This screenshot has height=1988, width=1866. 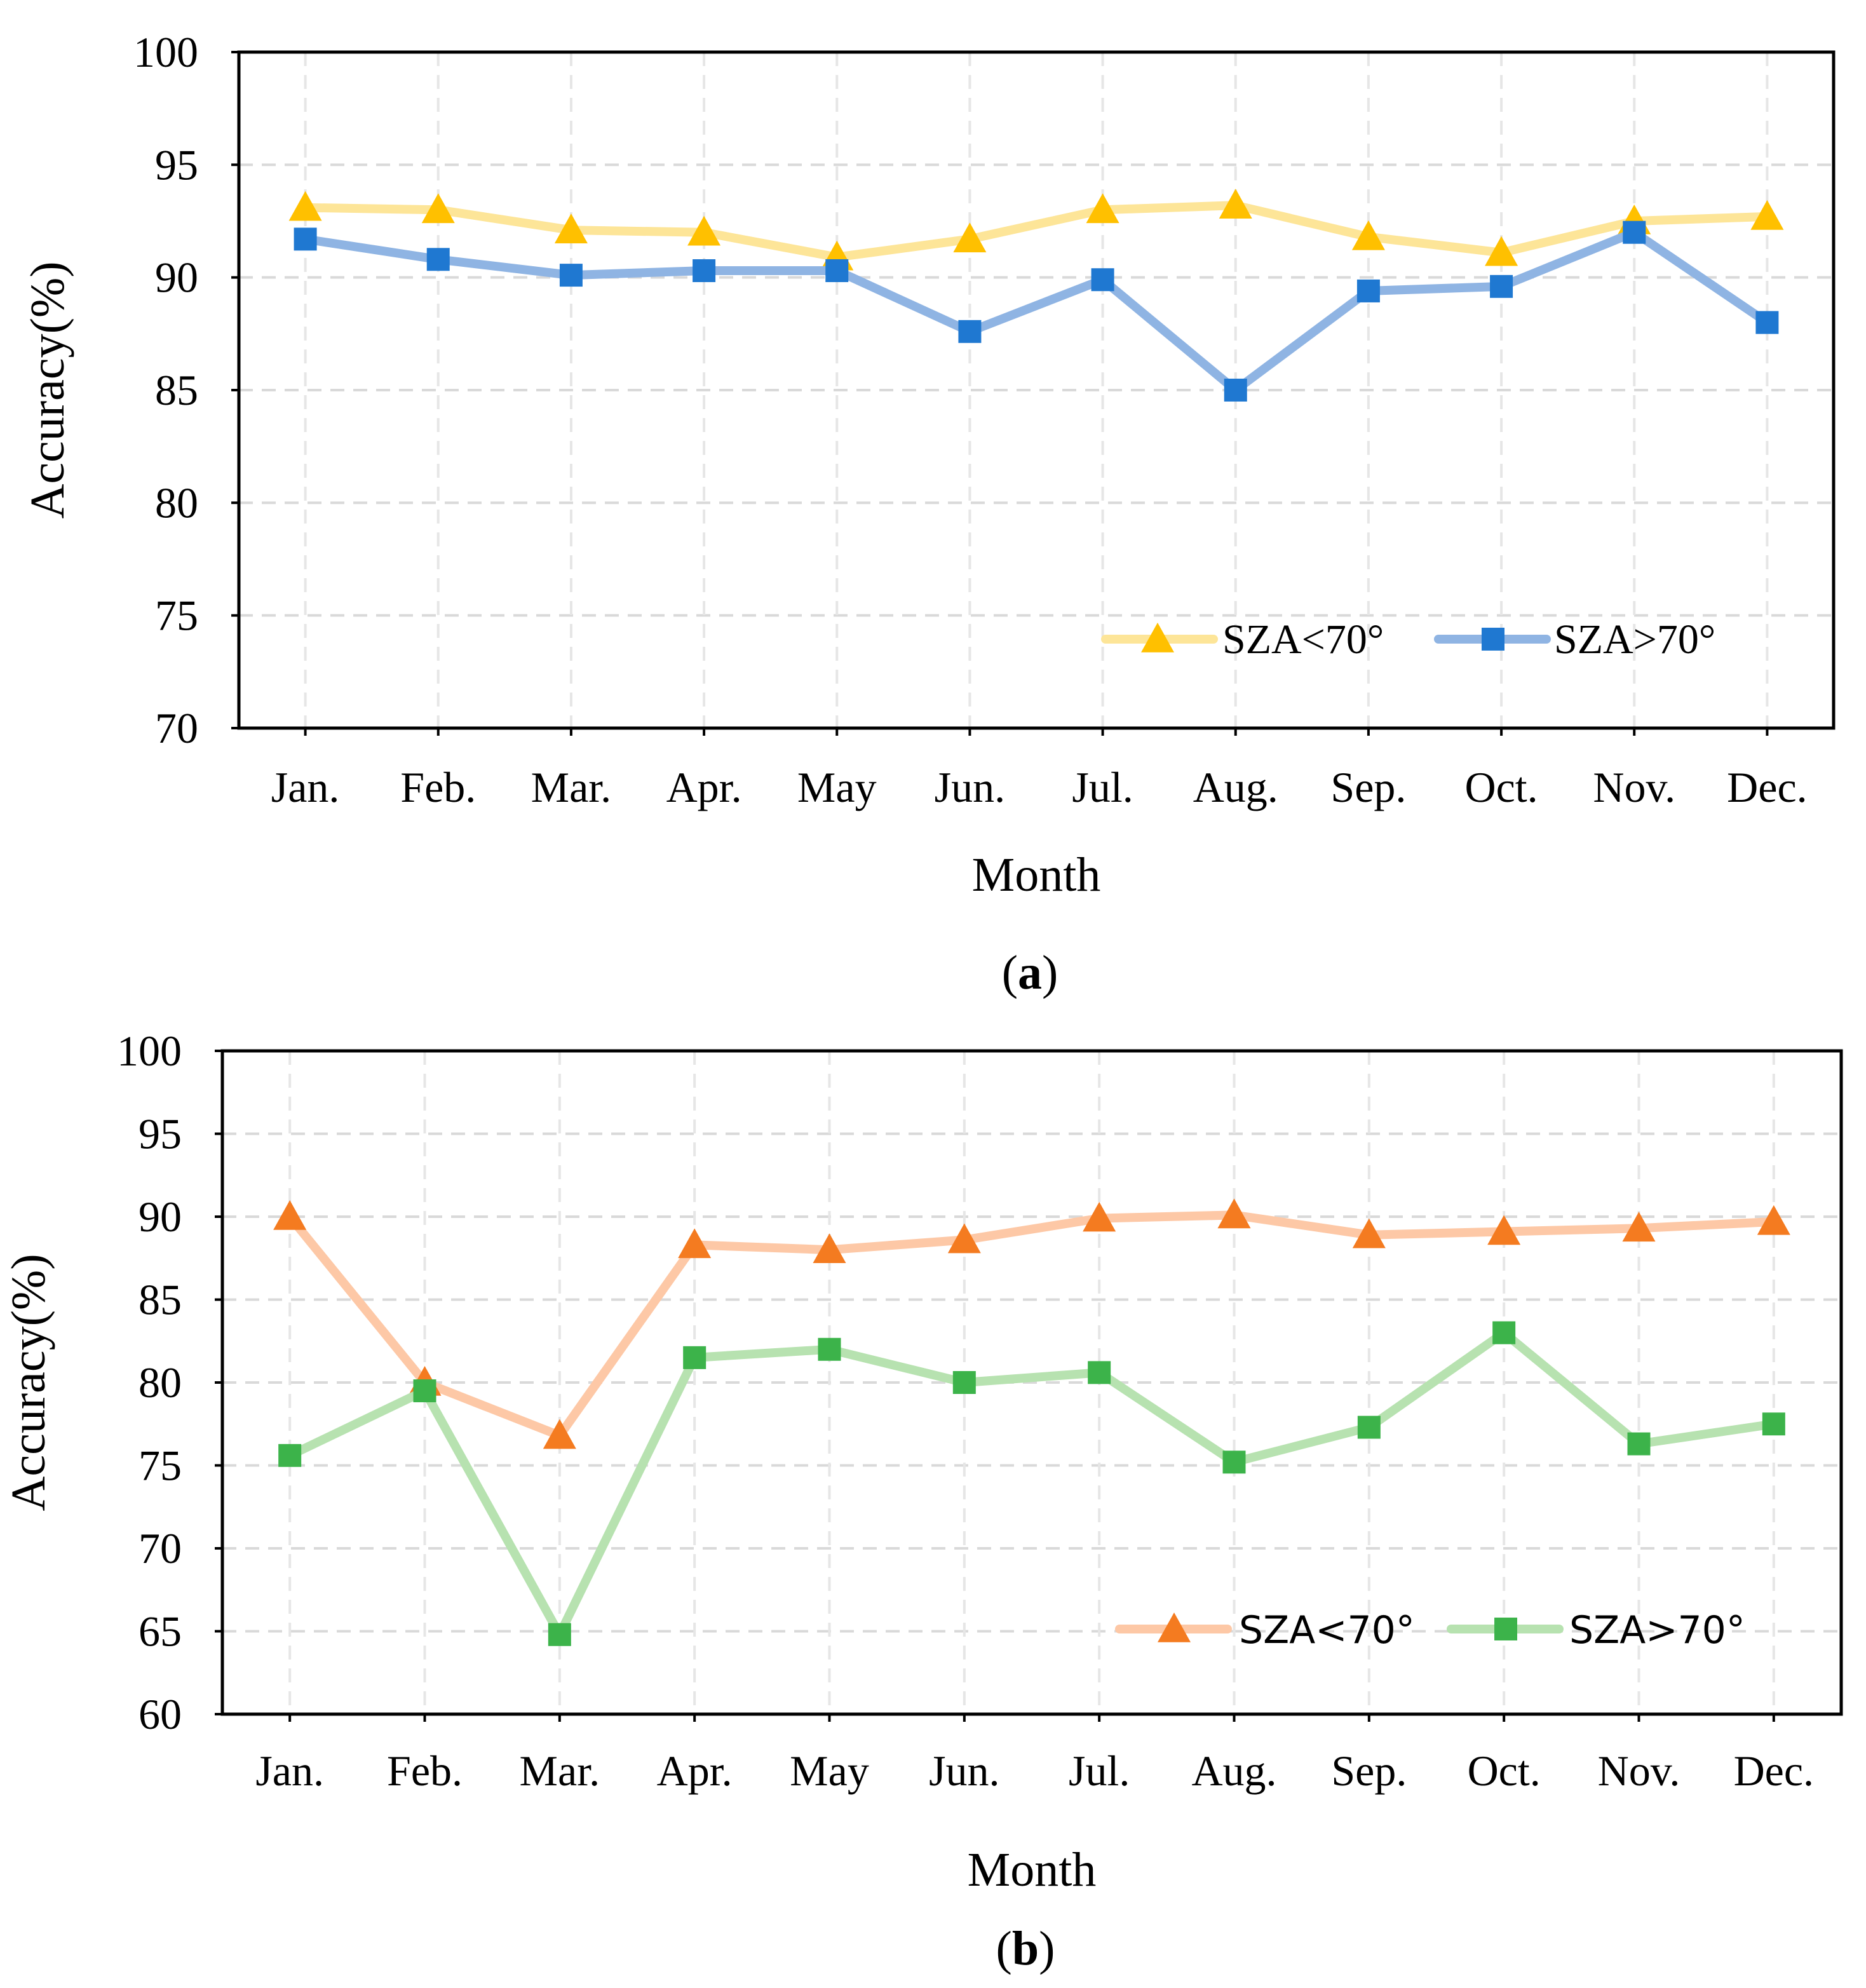 I want to click on panel-label: (a), so click(x=1030, y=973).